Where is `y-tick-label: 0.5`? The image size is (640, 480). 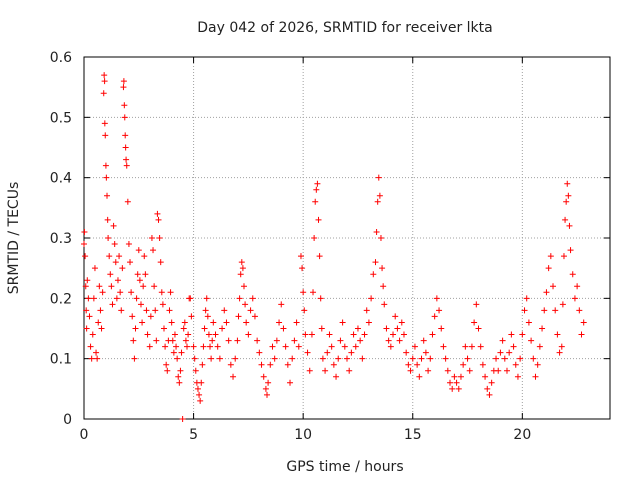
y-tick-label: 0.5 is located at coordinates (61, 118).